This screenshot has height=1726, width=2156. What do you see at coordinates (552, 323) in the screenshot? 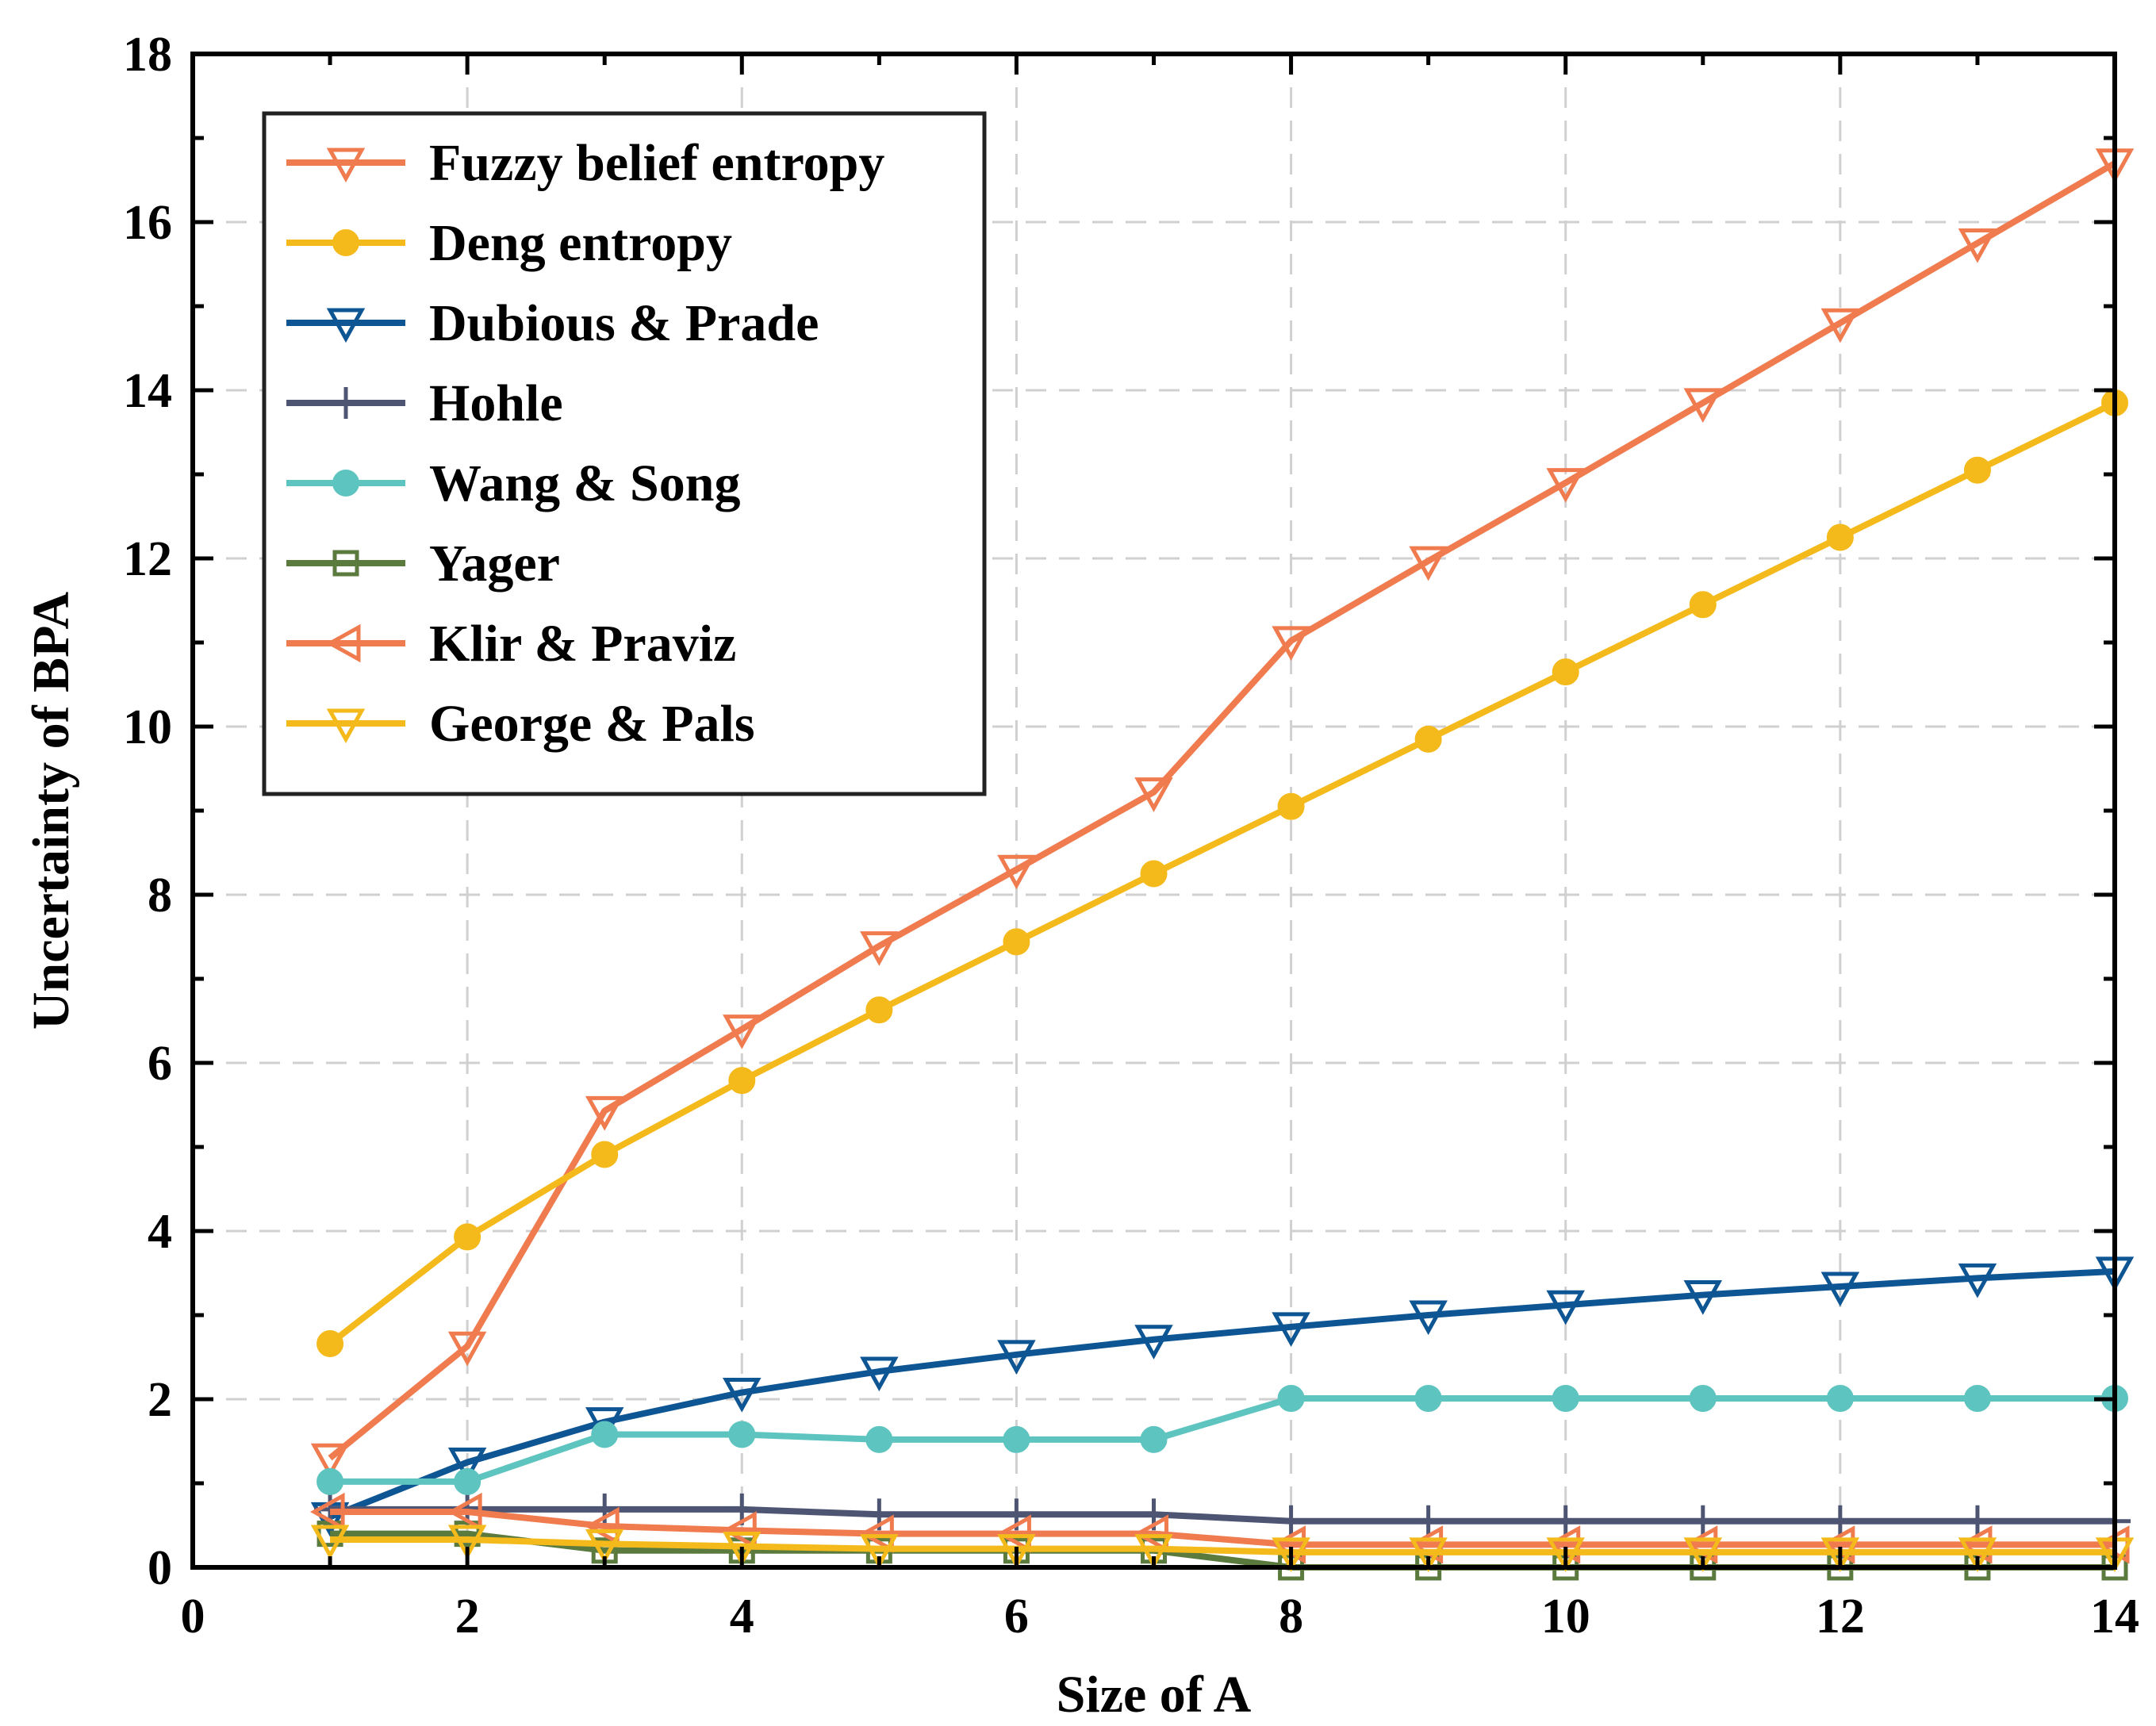
I see `legend-item: Dubious & Prade` at bounding box center [552, 323].